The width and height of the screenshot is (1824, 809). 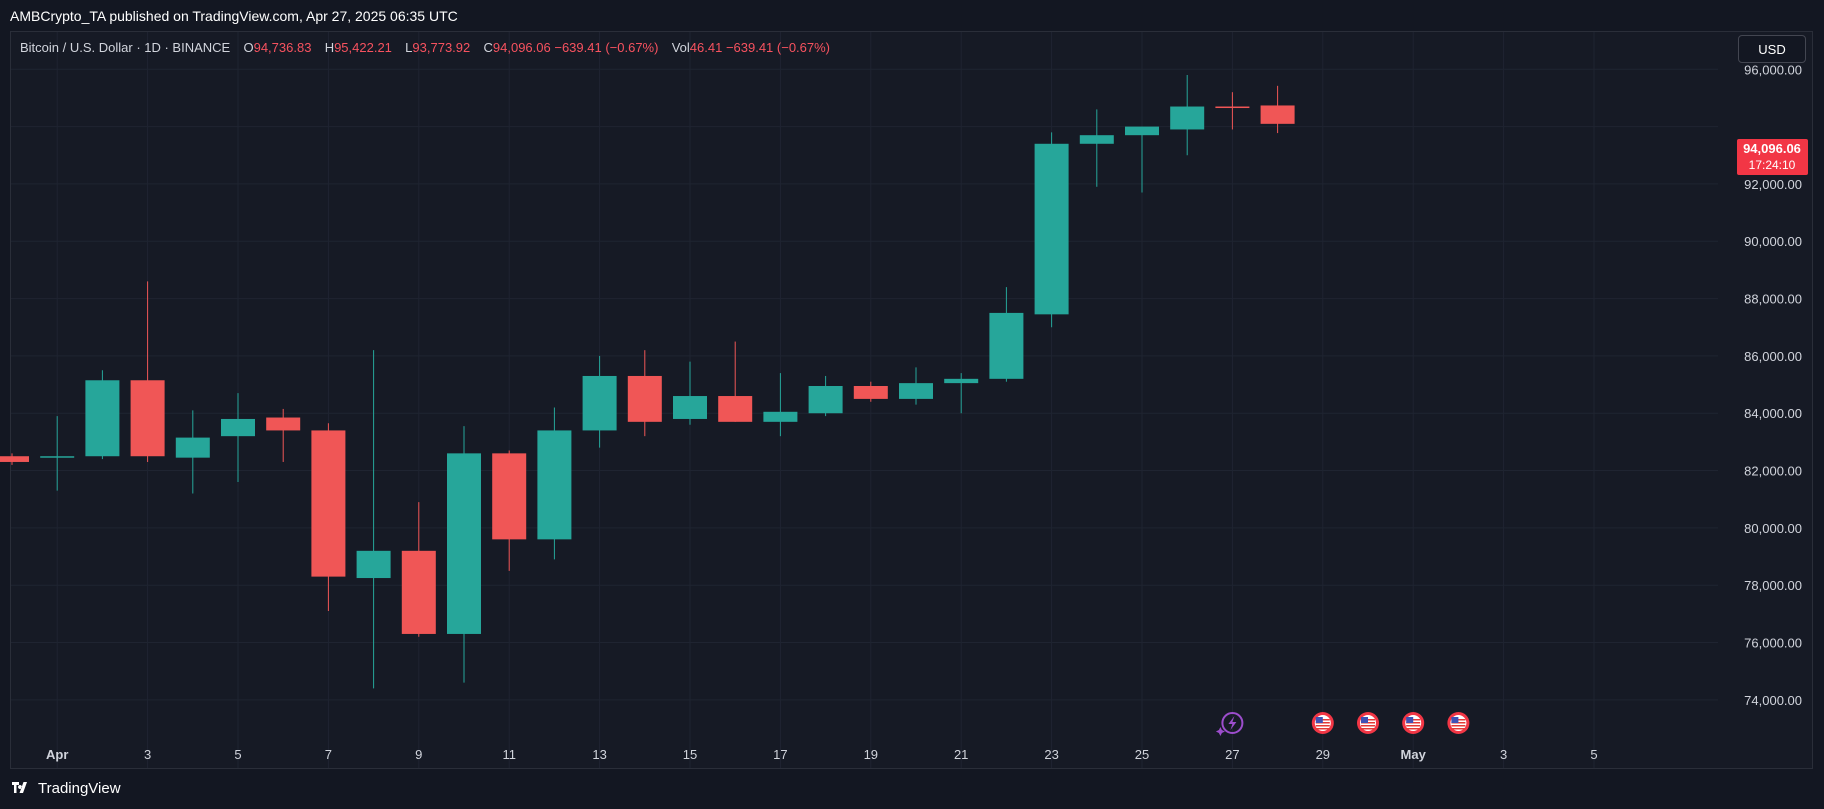 What do you see at coordinates (1773, 184) in the screenshot?
I see `y-tick-label: 92,000.00` at bounding box center [1773, 184].